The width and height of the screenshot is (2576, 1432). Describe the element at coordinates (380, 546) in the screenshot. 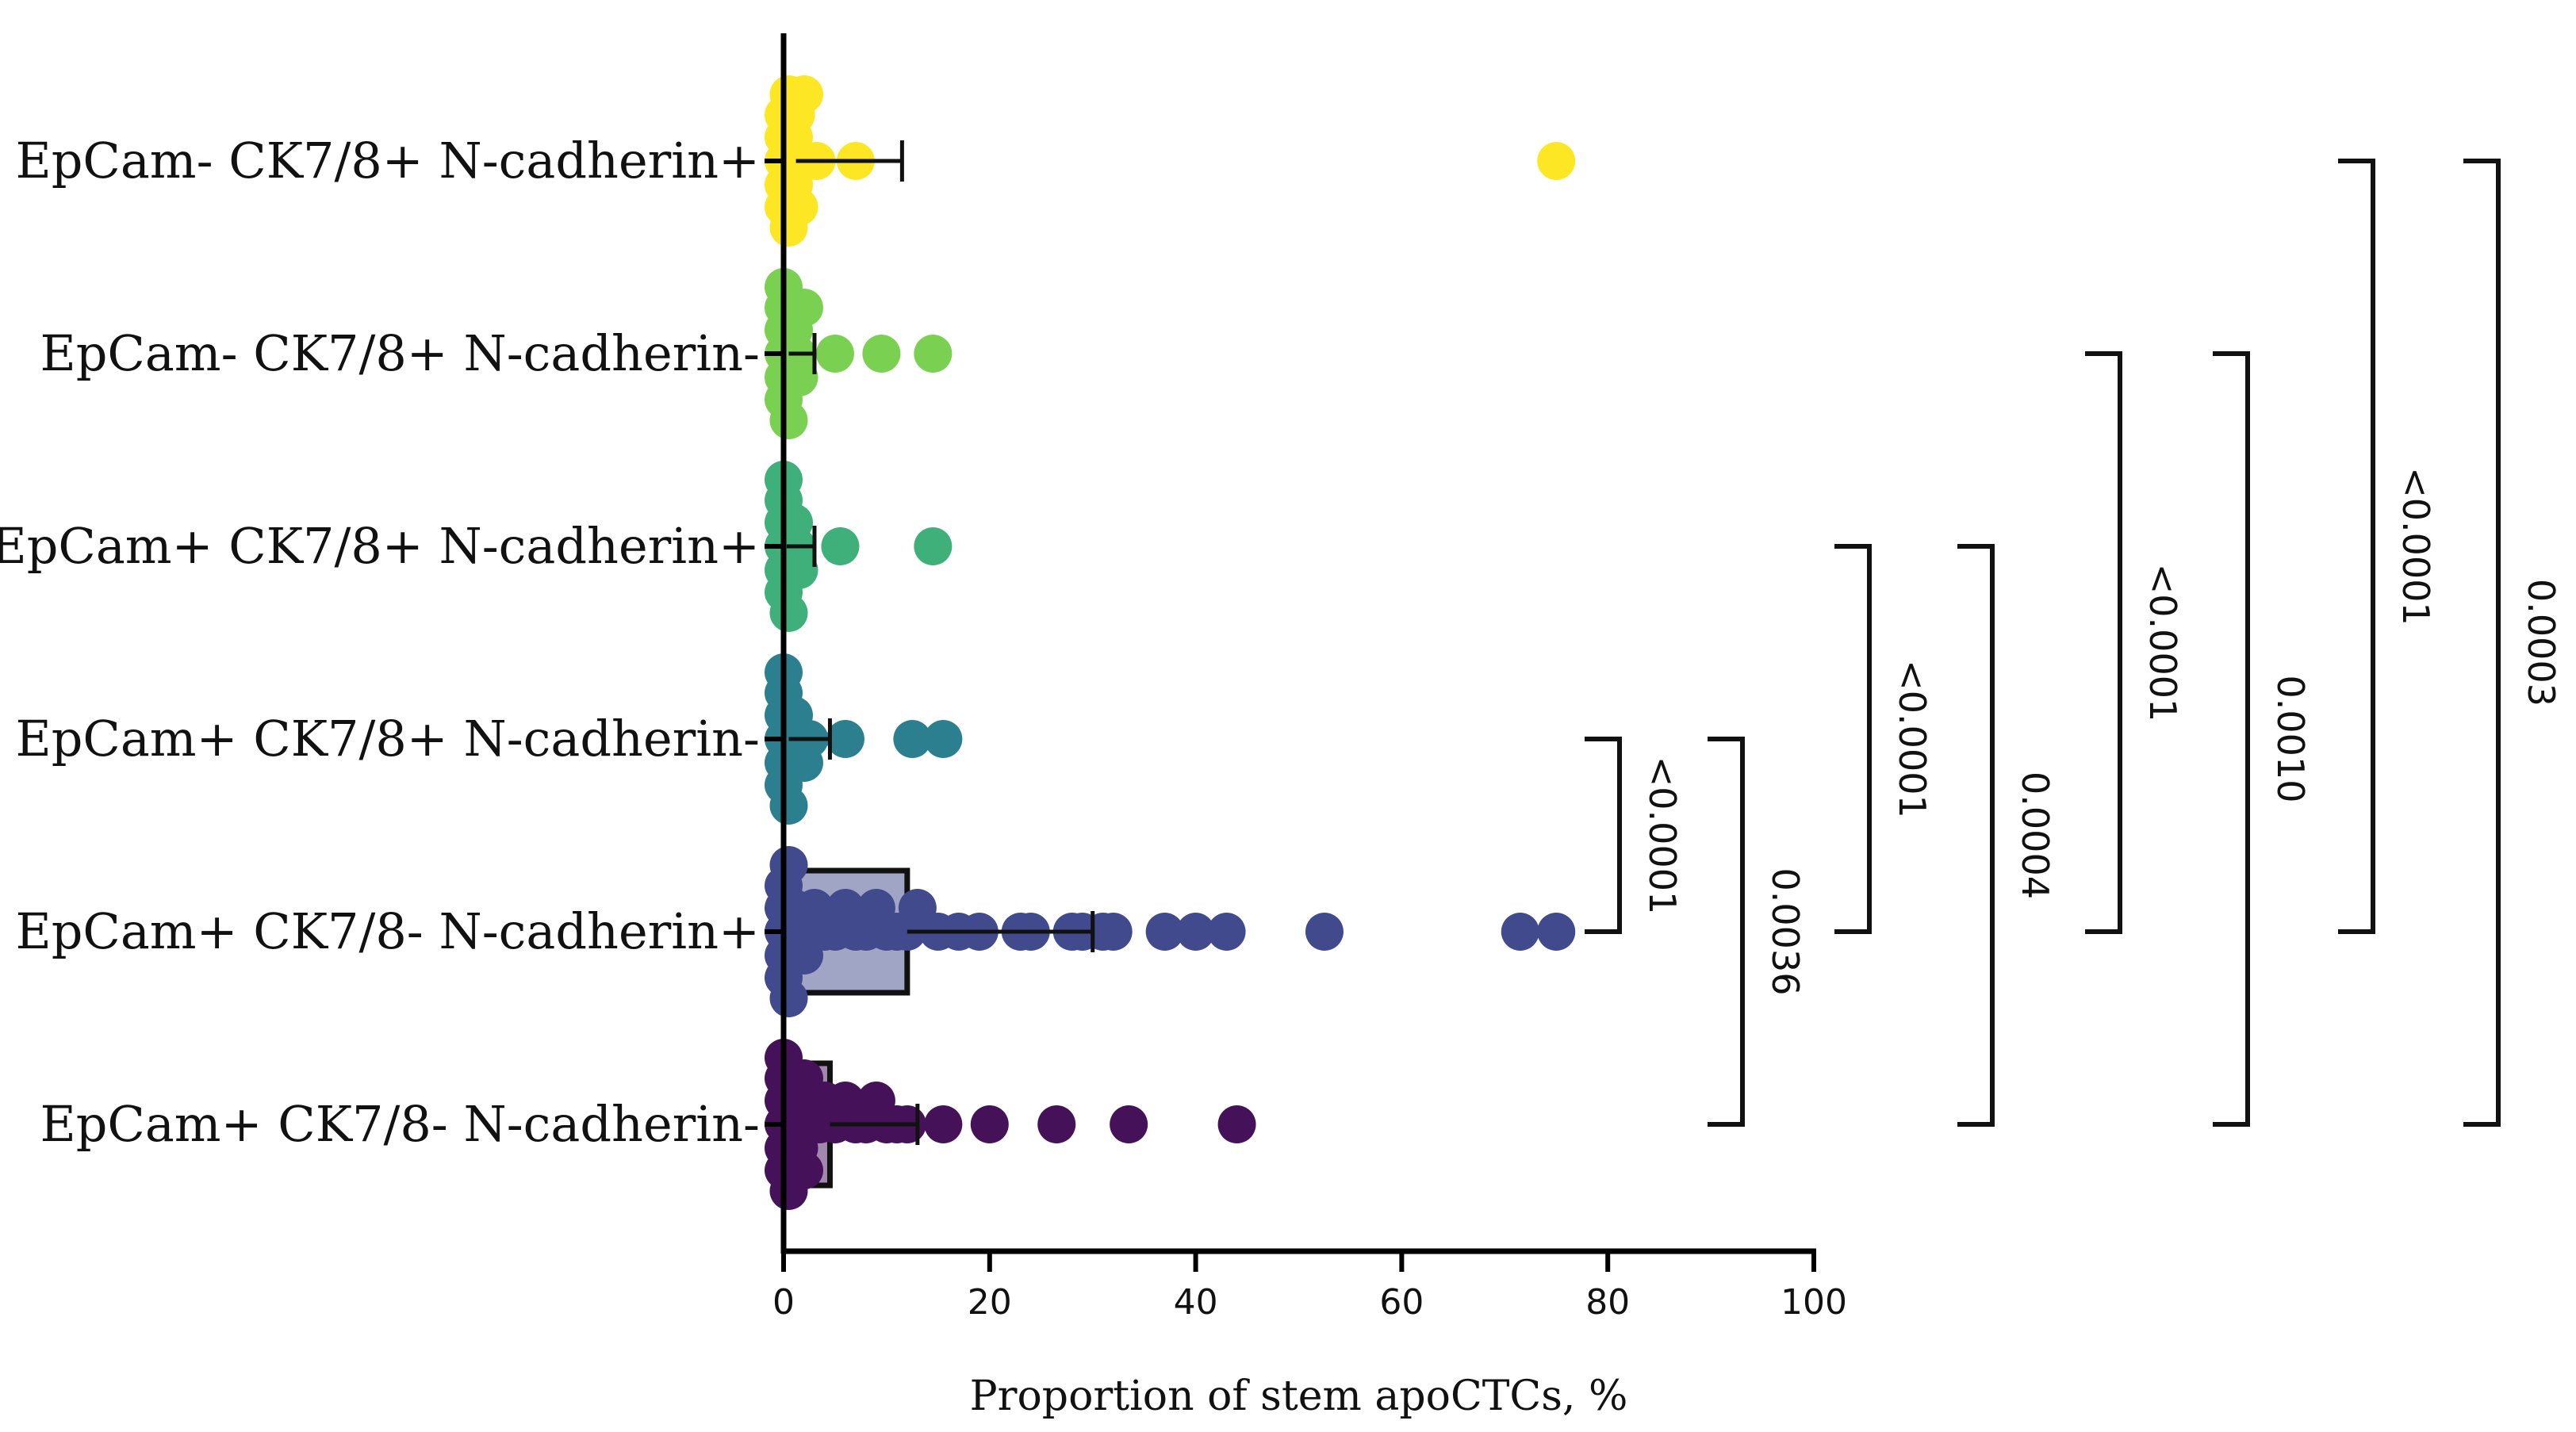

I see `category-label: EpCam+ CK7/8+ N-cadherin+` at that location.